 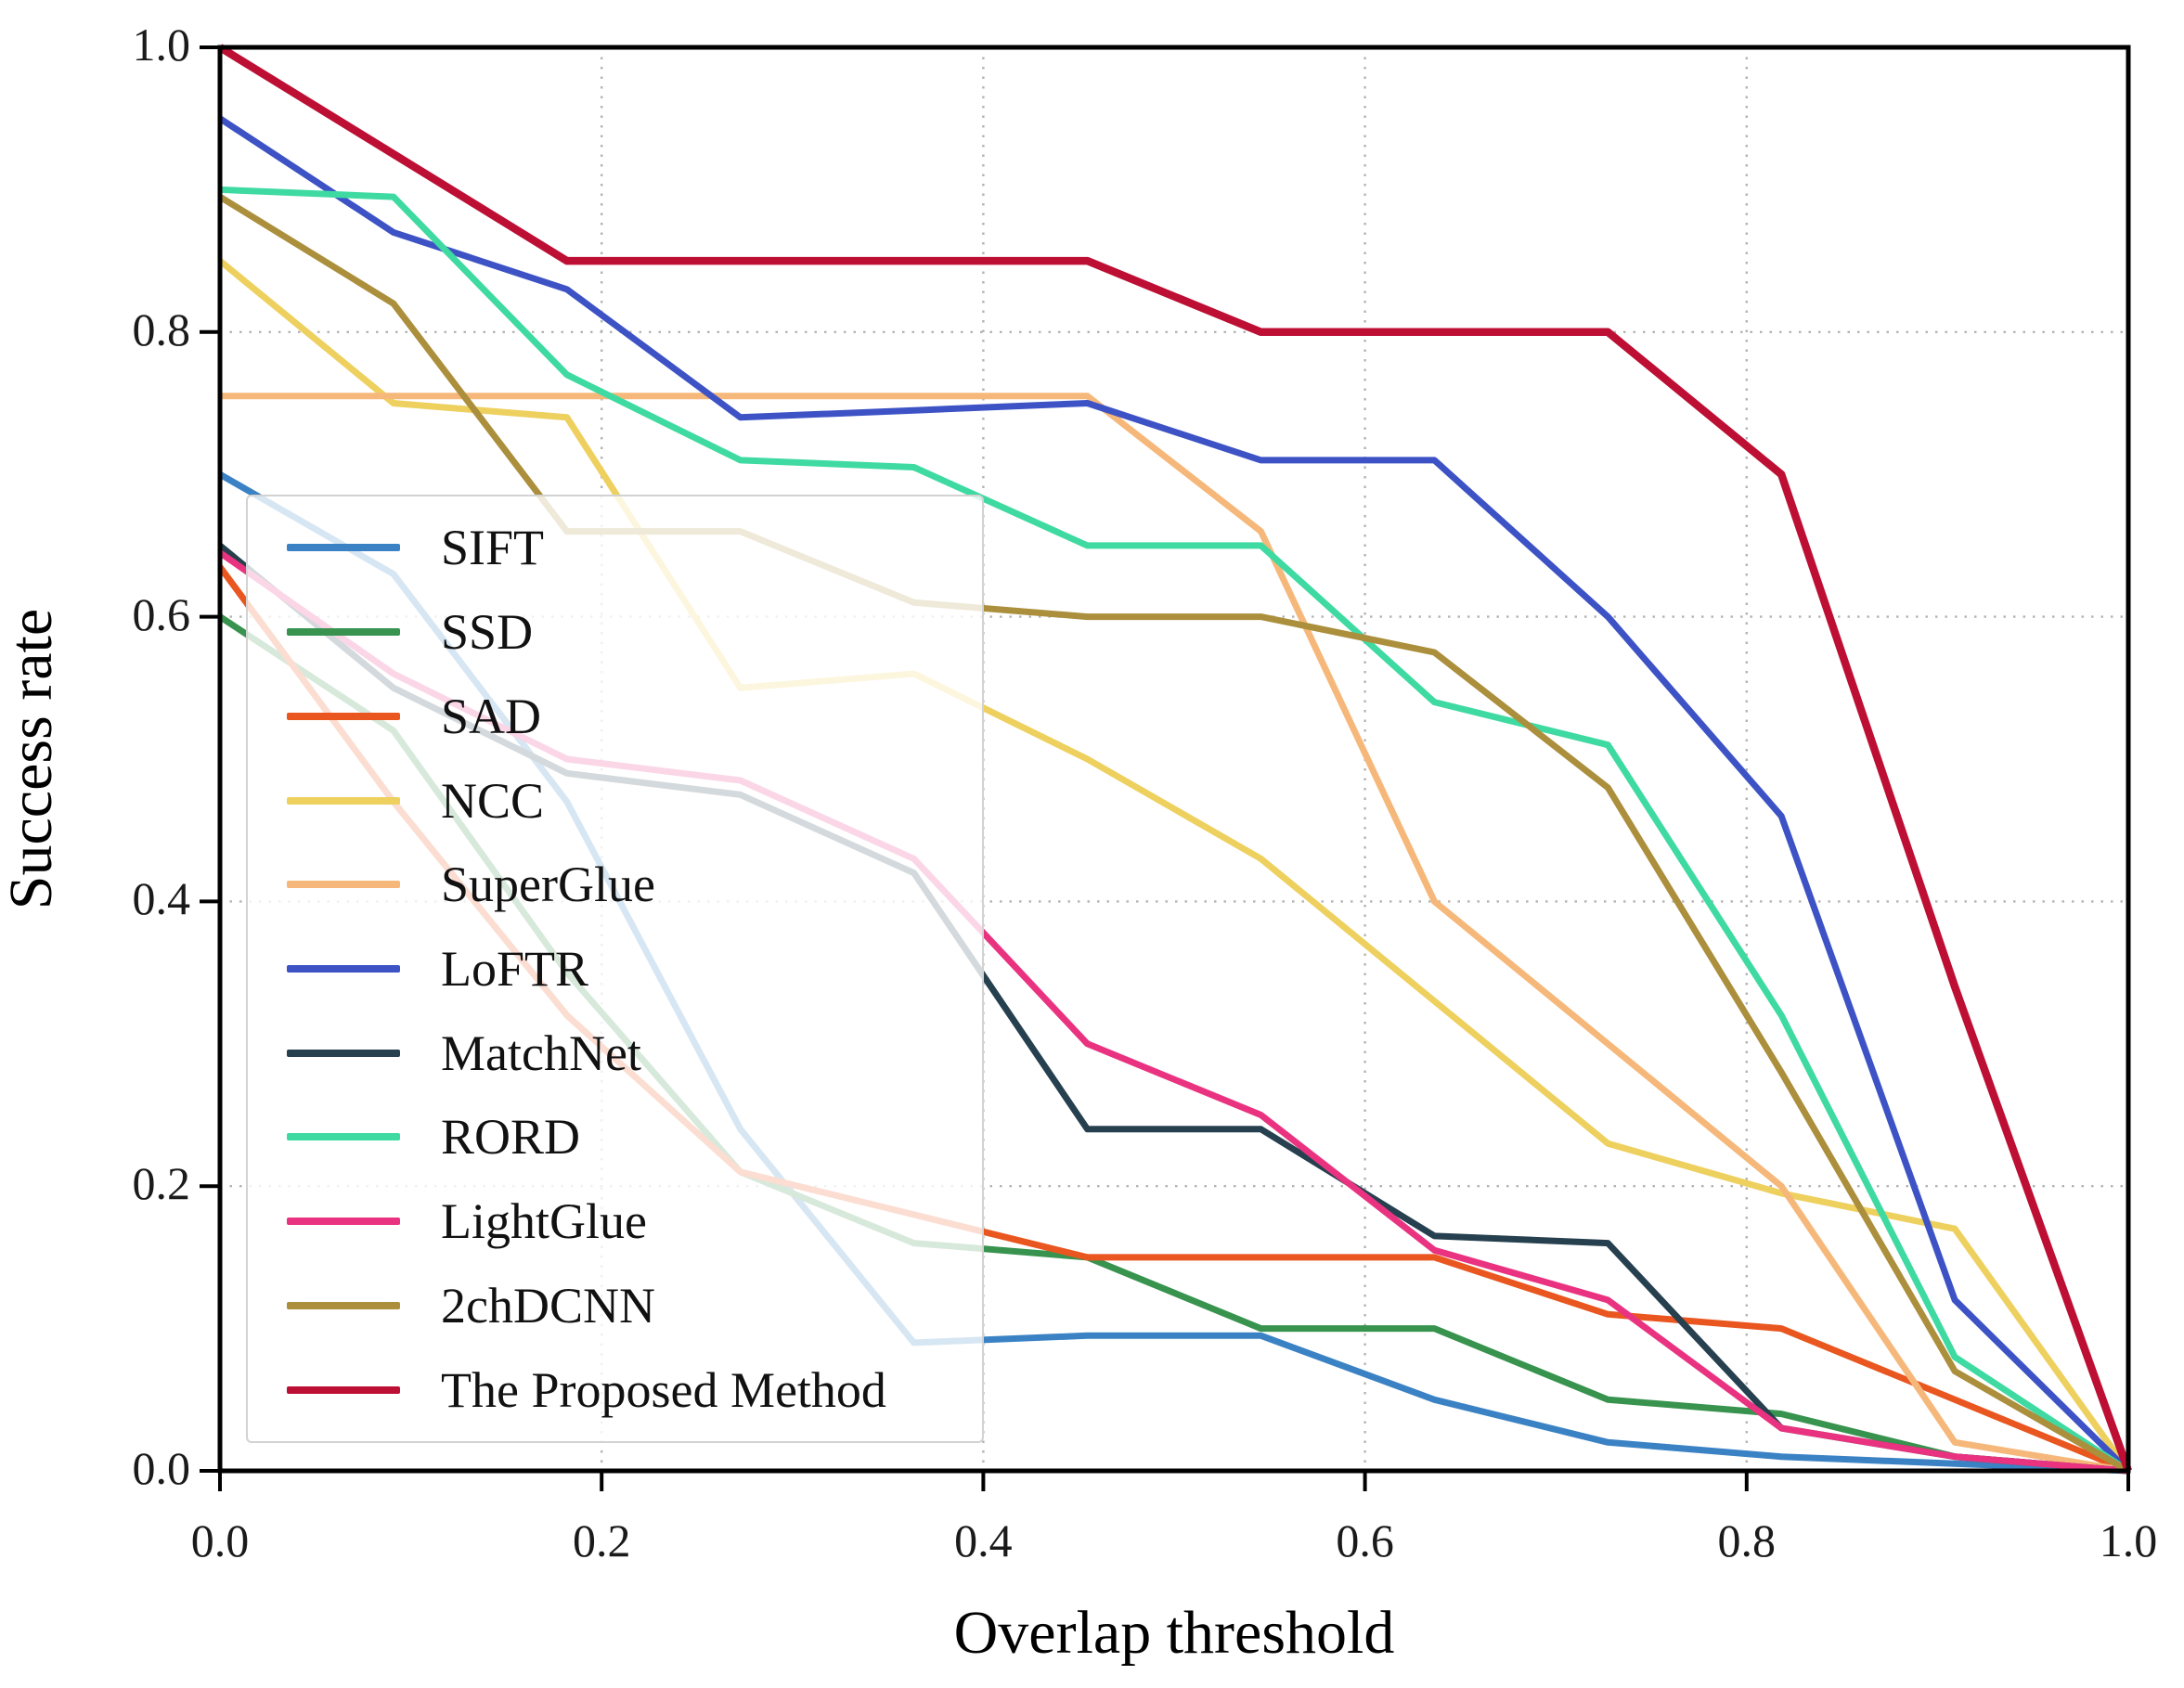 I want to click on legend-item-ncc: NCC, so click(x=615, y=801).